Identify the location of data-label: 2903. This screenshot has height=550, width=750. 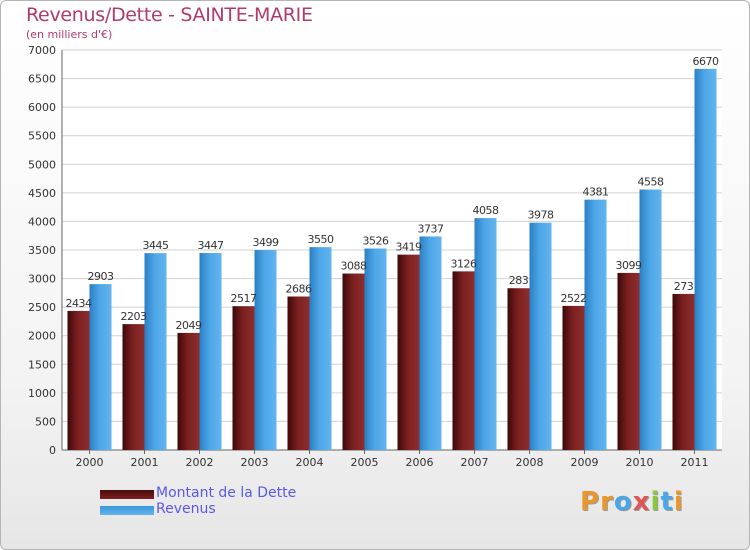
(101, 276).